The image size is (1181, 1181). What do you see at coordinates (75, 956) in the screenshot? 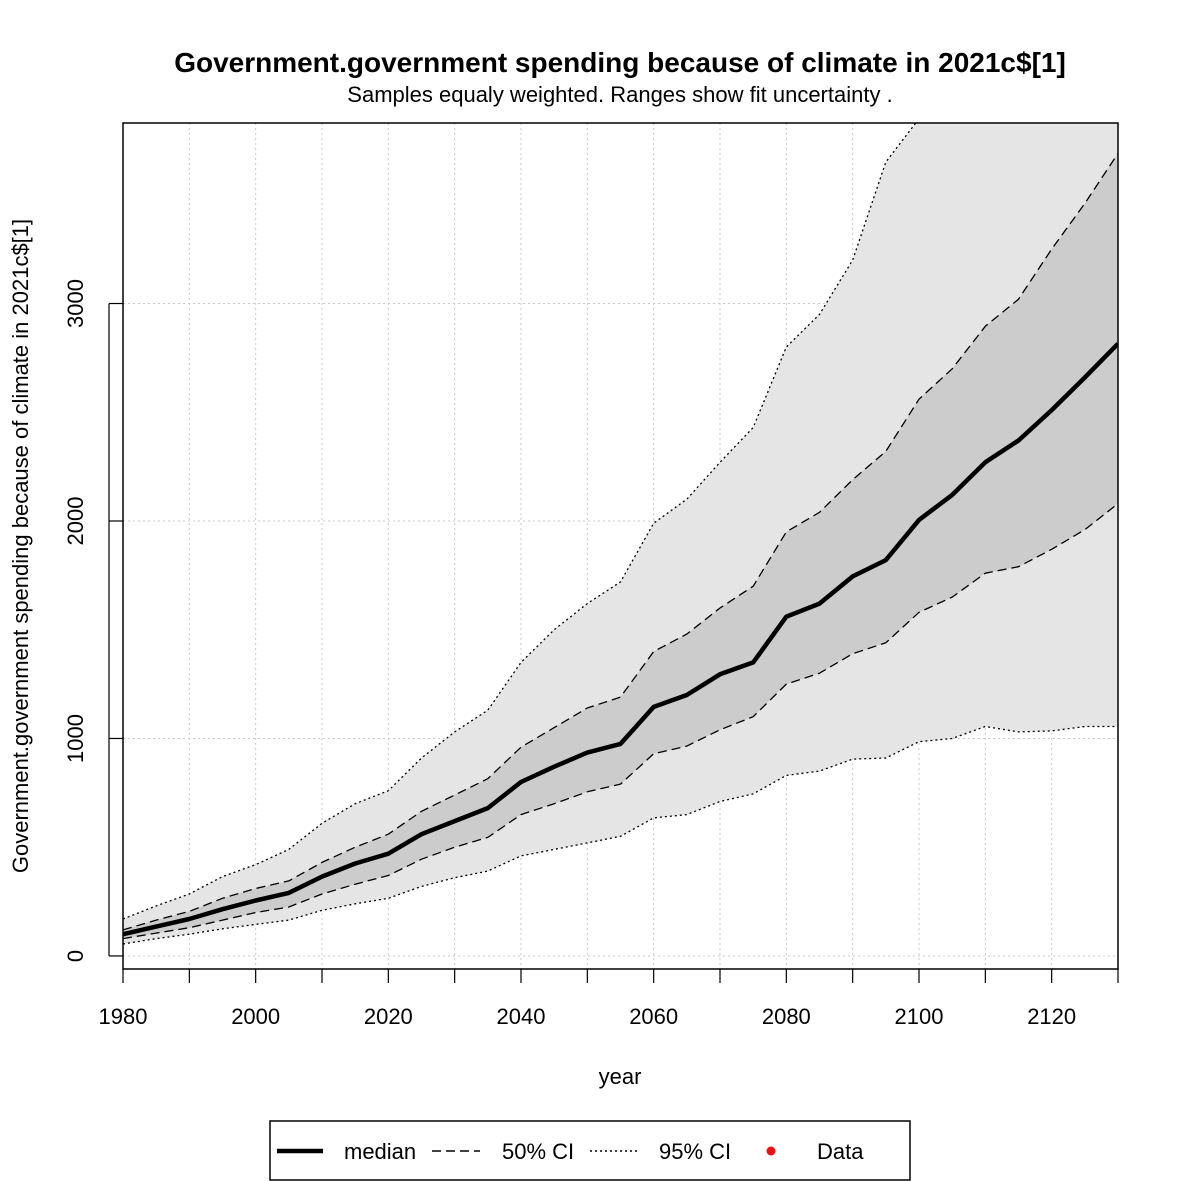
I see `y-tick-label: 0` at bounding box center [75, 956].